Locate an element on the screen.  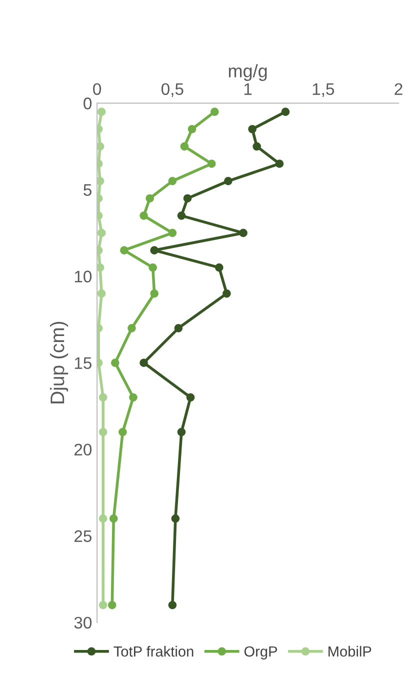
y-tick-label: 10 is located at coordinates (83, 276).